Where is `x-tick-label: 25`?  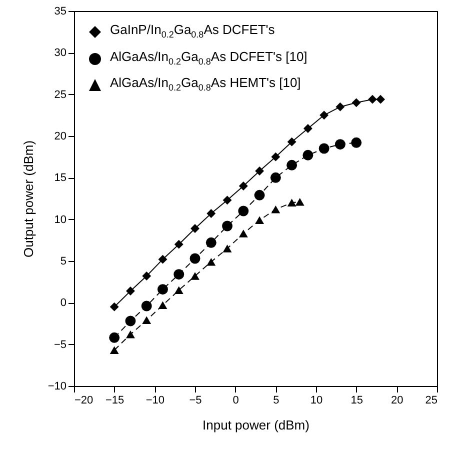 x-tick-label: 25 is located at coordinates (431, 400).